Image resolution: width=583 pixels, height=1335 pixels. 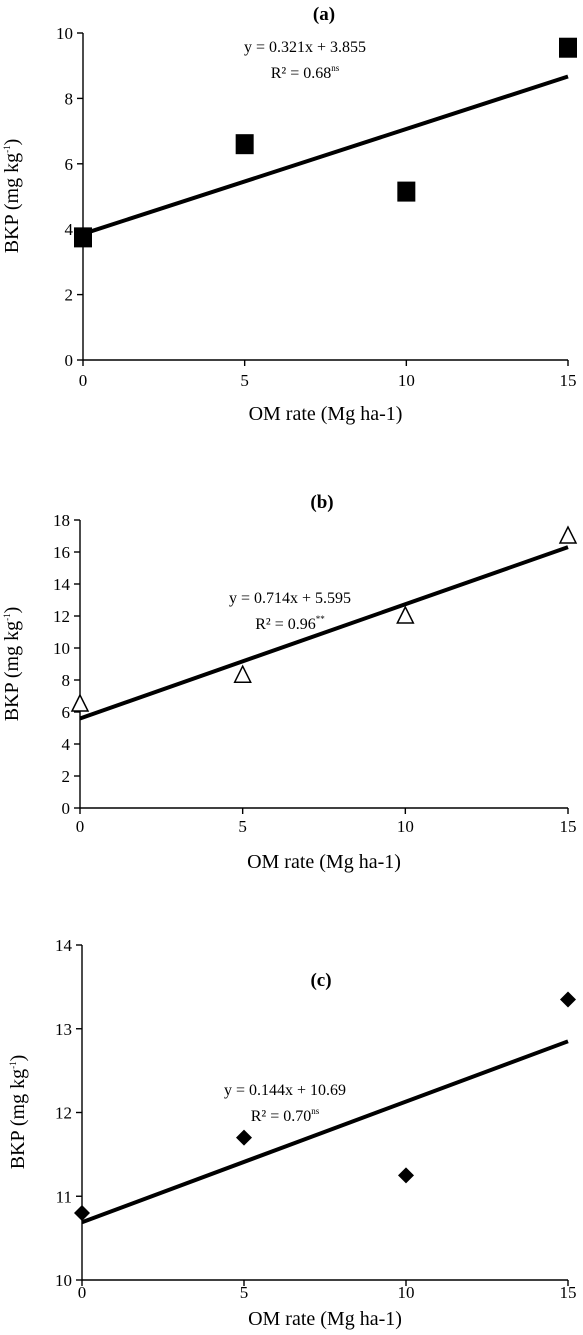 I want to click on r-squared: R² = 0.68ns, so click(x=305, y=72).